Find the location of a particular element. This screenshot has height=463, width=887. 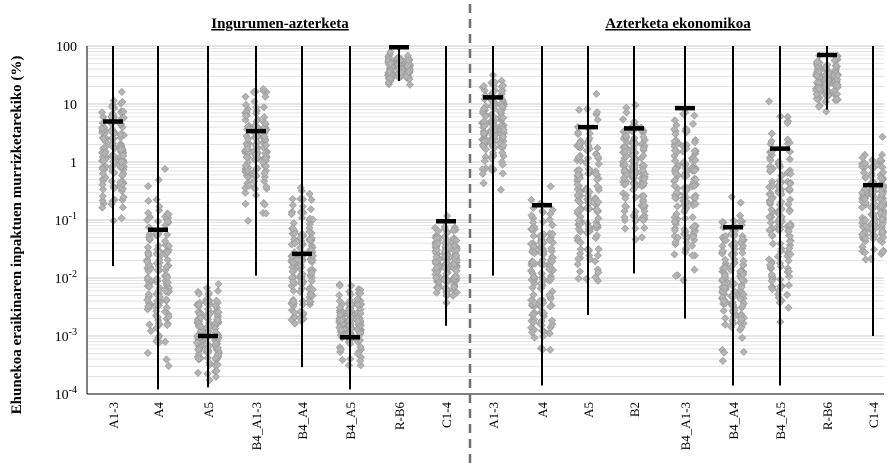

x-category-label: R-B6 is located at coordinates (827, 416).